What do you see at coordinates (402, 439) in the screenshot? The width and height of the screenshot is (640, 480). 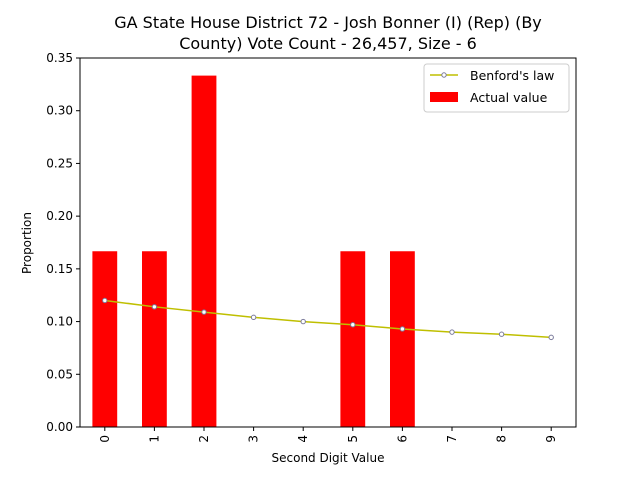 I see `x-tick-label: 6` at bounding box center [402, 439].